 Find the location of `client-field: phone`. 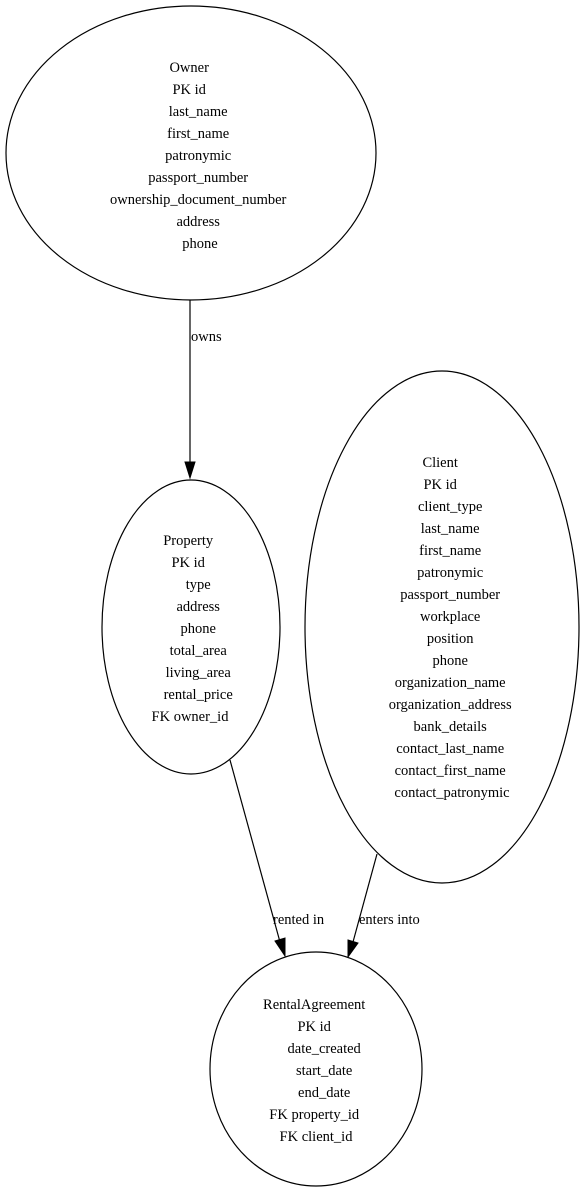

client-field: phone is located at coordinates (449, 661).